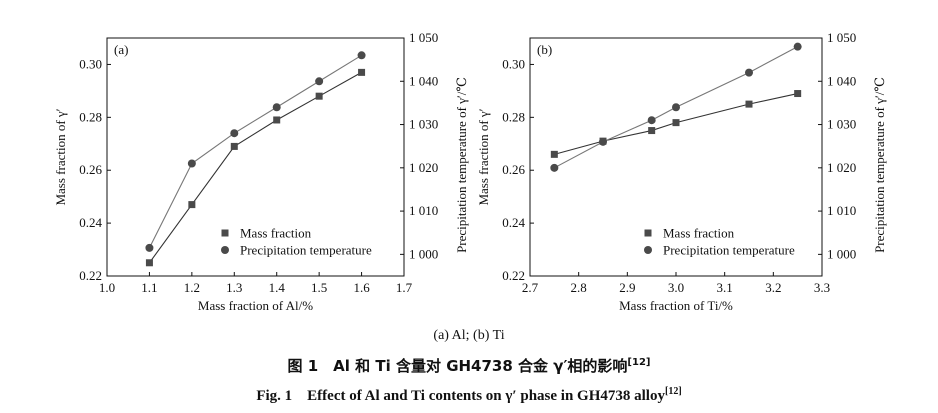 The height and width of the screenshot is (413, 938). I want to click on chart-a-y2-axis-label: Precipitation temperature of γ′/℃, so click(461, 165).